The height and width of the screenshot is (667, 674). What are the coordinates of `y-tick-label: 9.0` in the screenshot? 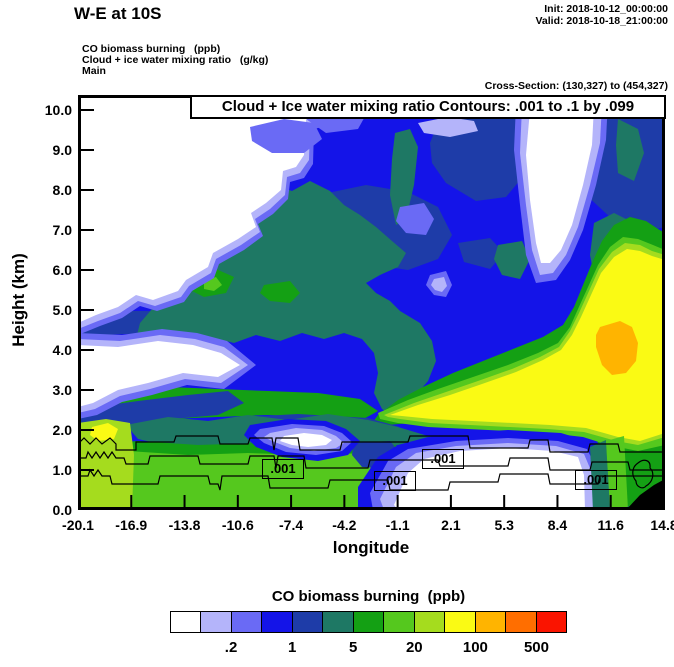 It's located at (62, 150).